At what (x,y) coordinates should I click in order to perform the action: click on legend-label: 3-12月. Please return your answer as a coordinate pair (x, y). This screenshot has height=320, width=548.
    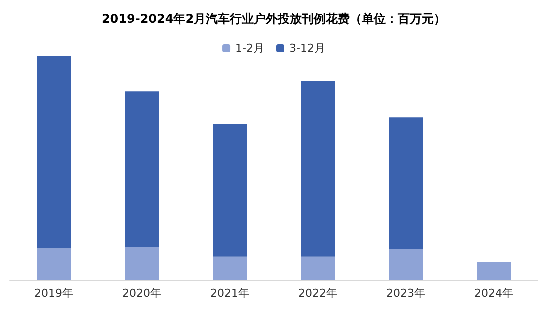
    Looking at the image, I should click on (308, 48).